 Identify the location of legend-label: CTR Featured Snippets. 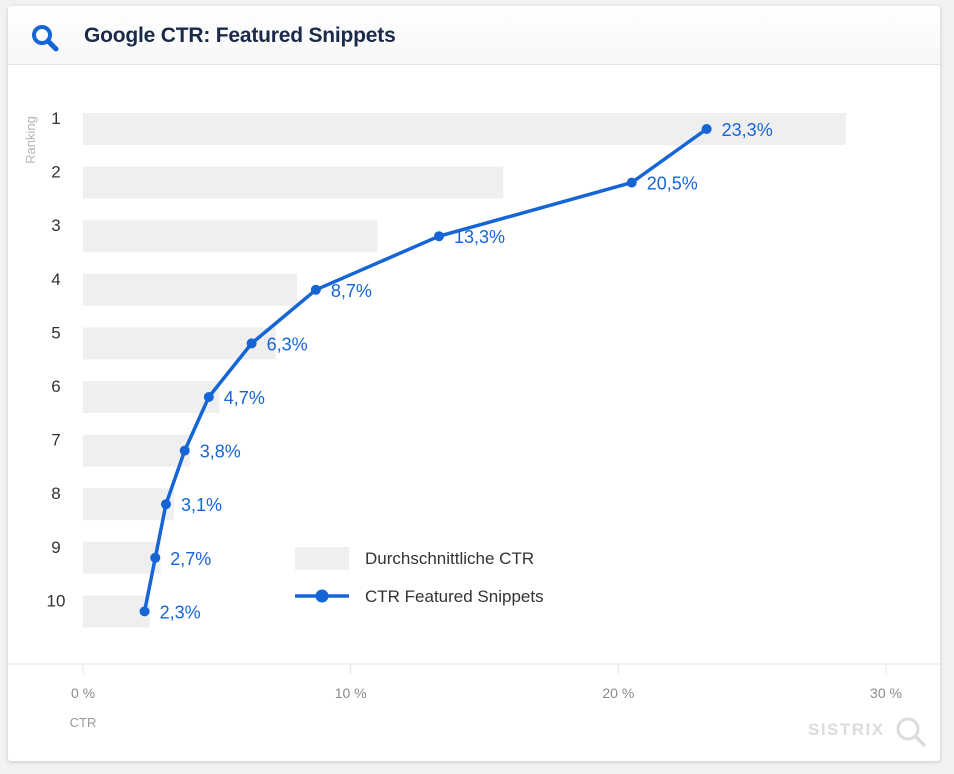
(454, 596).